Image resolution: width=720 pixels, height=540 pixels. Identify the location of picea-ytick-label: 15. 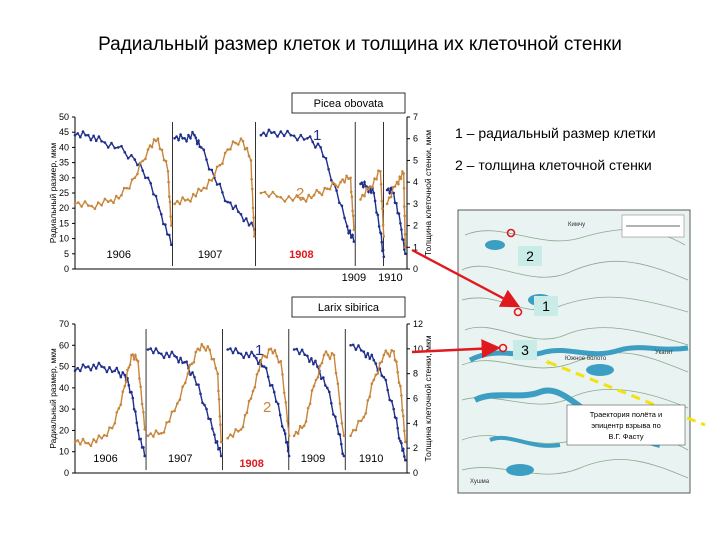
(64, 223).